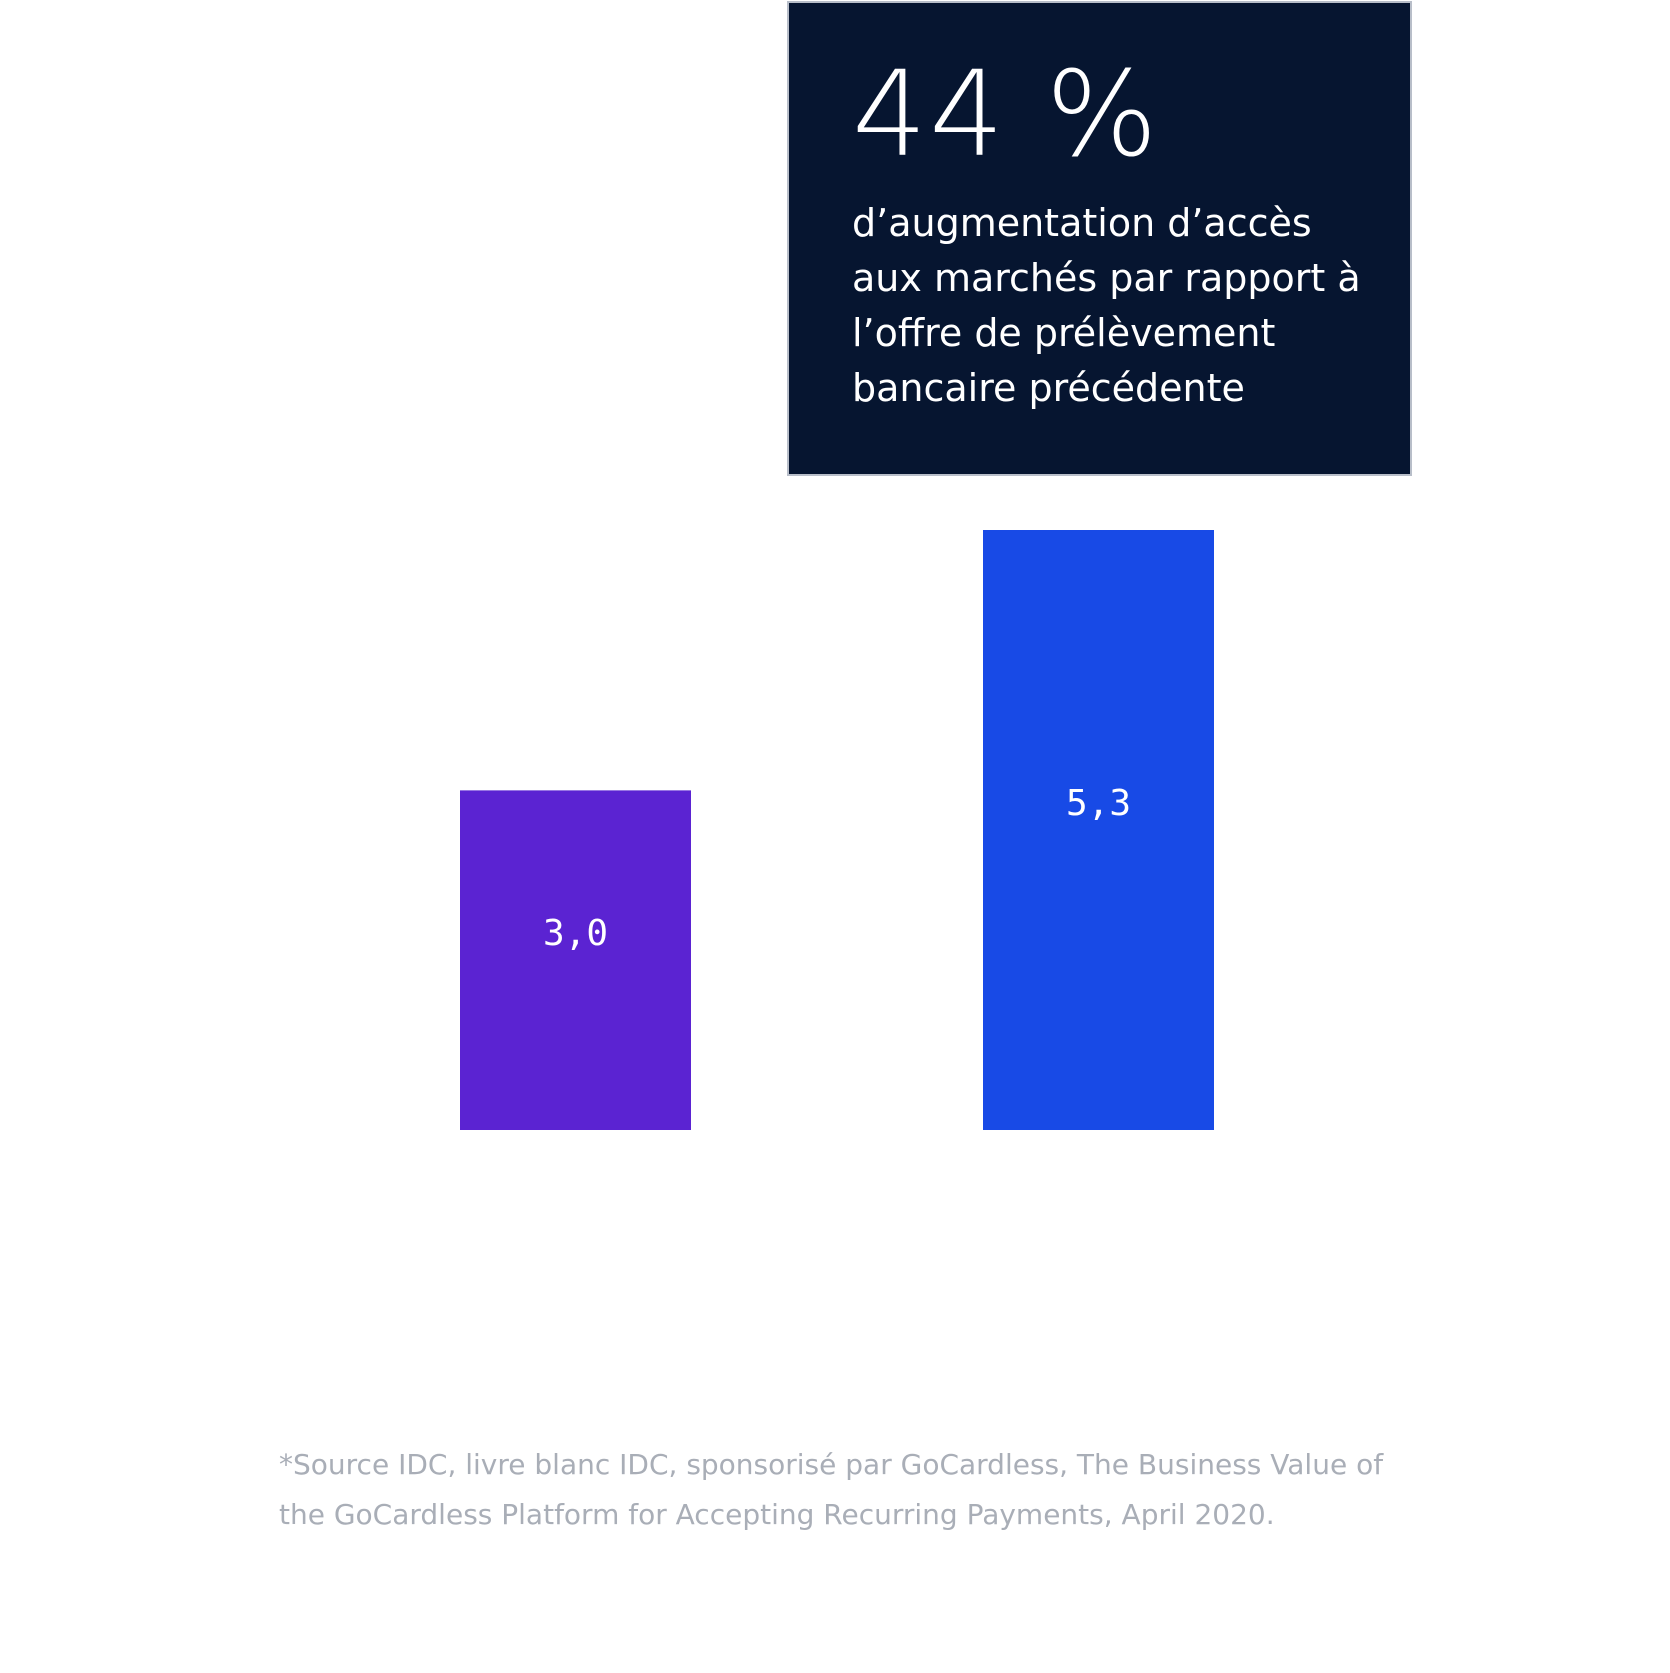 The height and width of the screenshot is (1673, 1670). What do you see at coordinates (1048, 388) in the screenshot?
I see `callout-line: bancaire précédente` at bounding box center [1048, 388].